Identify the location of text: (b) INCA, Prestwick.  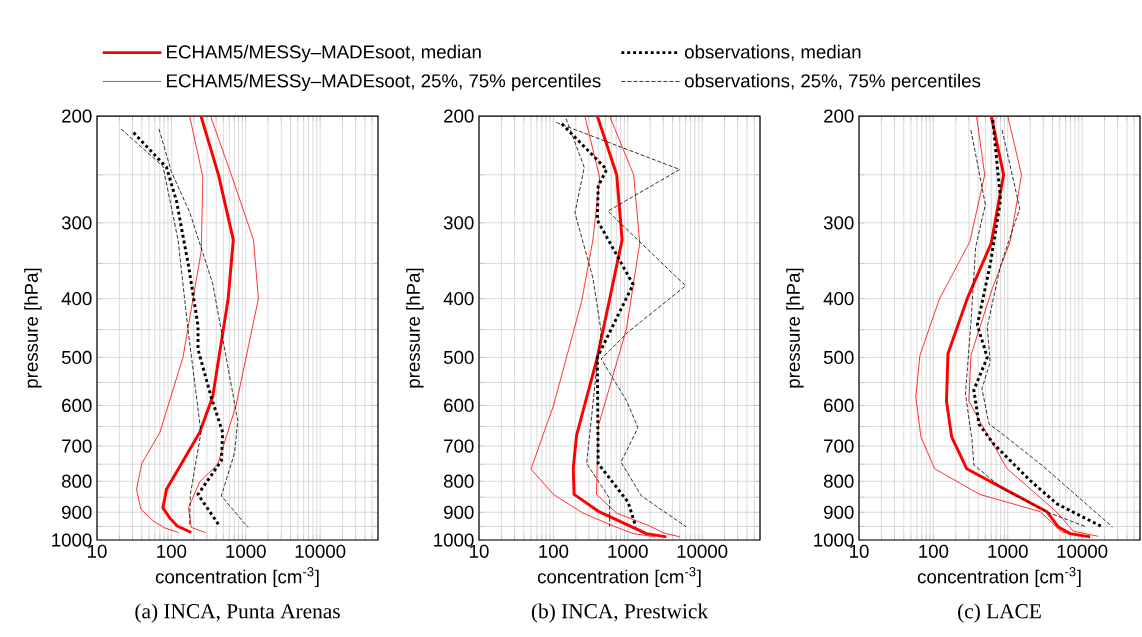
(620, 613).